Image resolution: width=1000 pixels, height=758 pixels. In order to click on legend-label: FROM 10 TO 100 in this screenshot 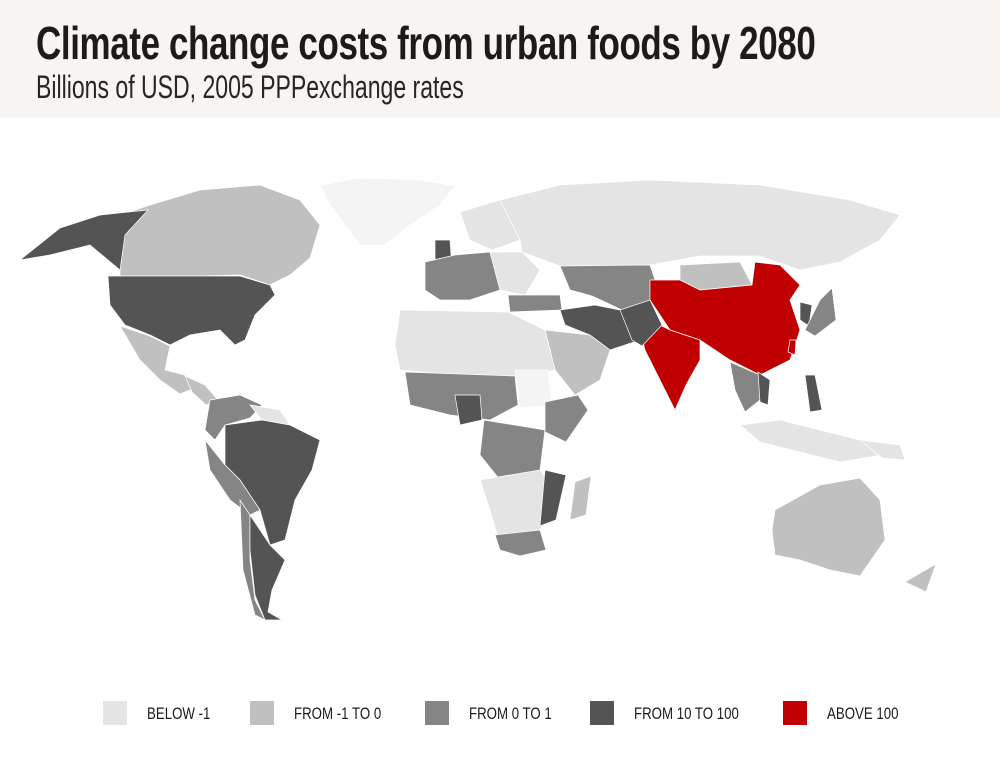, I will do `click(686, 713)`.